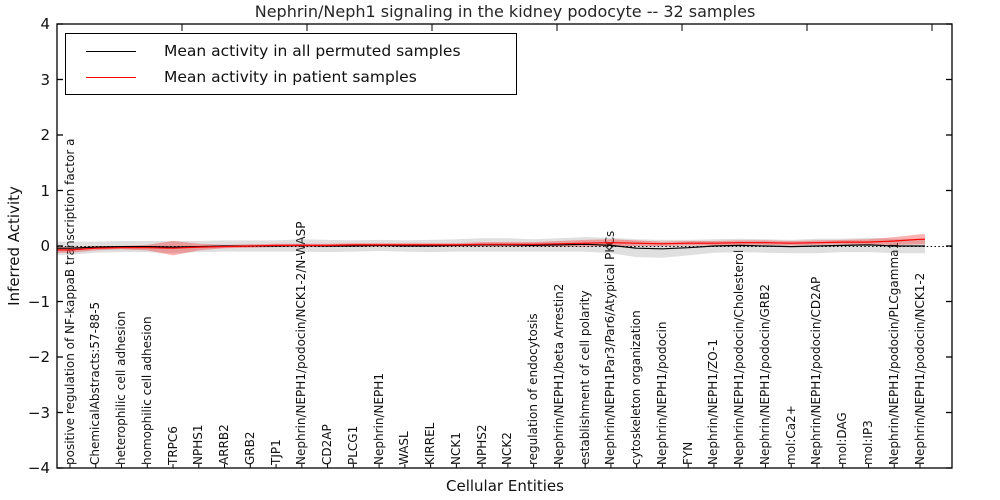  I want to click on x-tick-label: GRB2, so click(249, 448).